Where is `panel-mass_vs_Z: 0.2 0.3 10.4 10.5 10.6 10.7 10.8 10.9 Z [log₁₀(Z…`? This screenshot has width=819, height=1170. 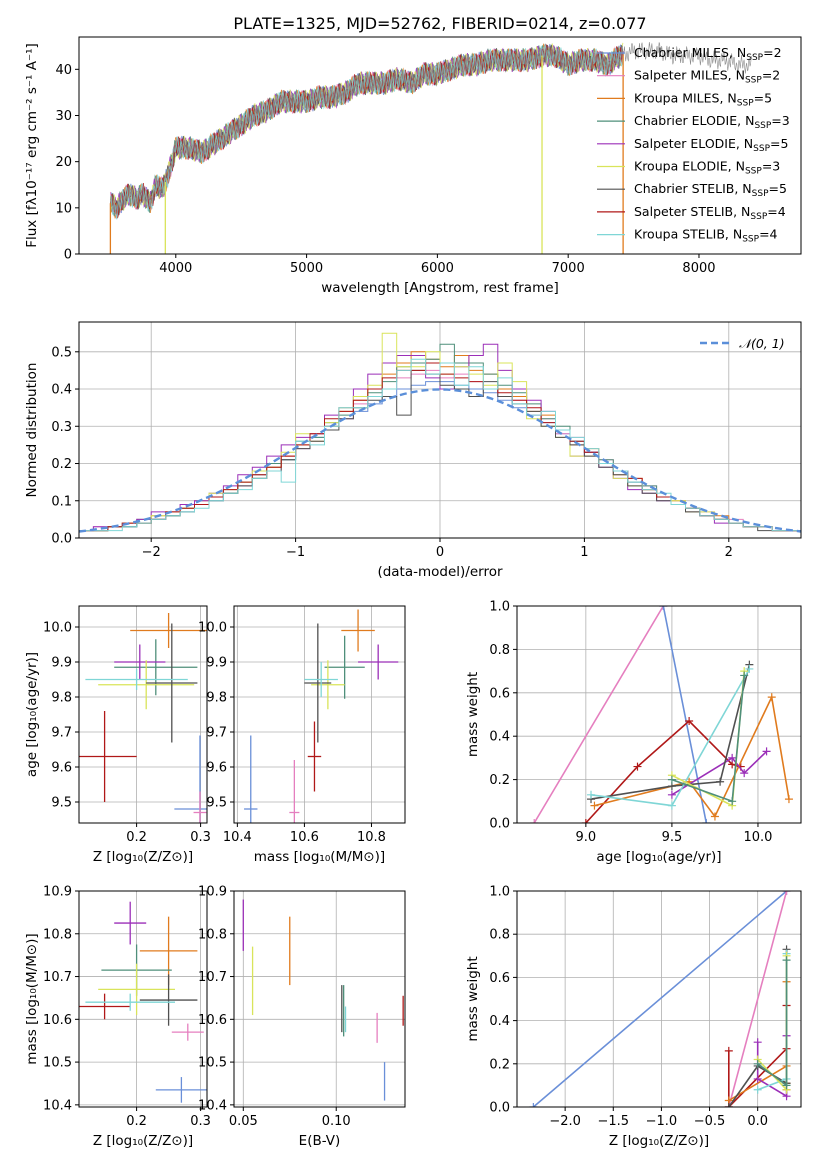 panel-mass_vs_Z: 0.2 0.3 10.4 10.5 10.6 10.7 10.8 10.9 Z [log₁₀(Z… is located at coordinates (117, 1017).